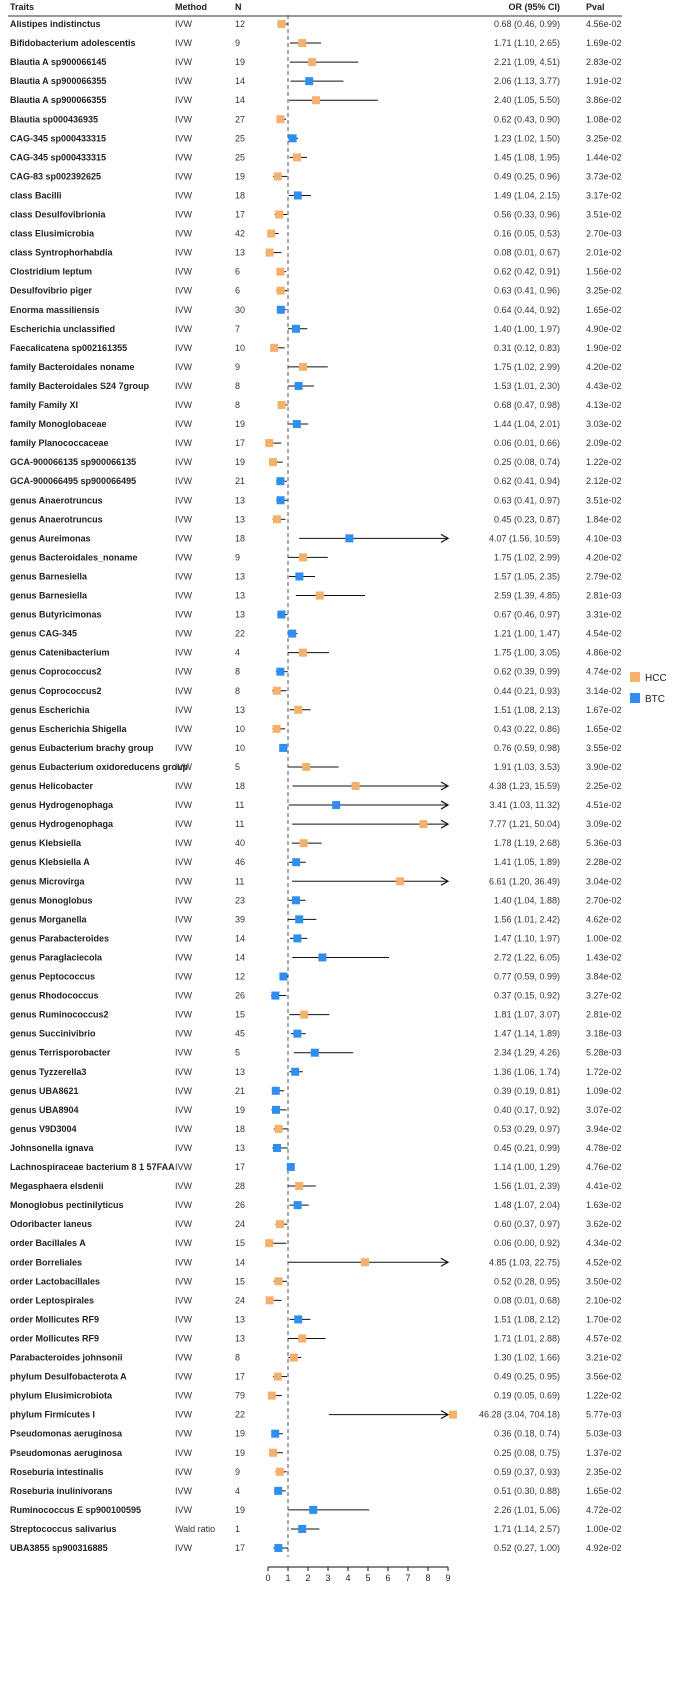 The image size is (685, 1698). What do you see at coordinates (604, 1319) in the screenshot?
I see `pval-cell: 1.70e-02` at bounding box center [604, 1319].